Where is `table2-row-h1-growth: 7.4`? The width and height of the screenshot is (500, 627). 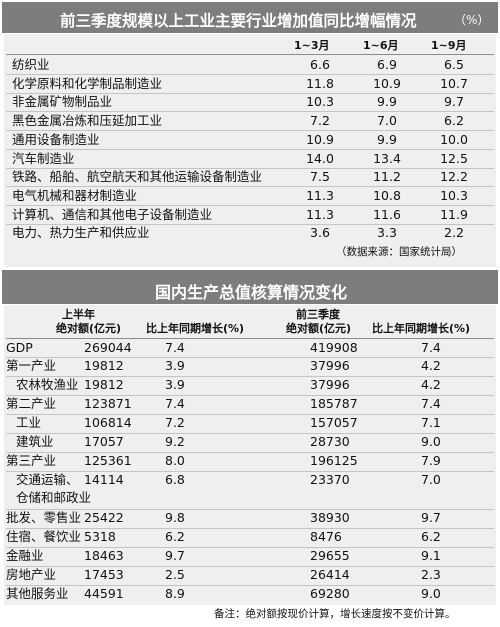 table2-row-h1-growth: 7.4 is located at coordinates (175, 347).